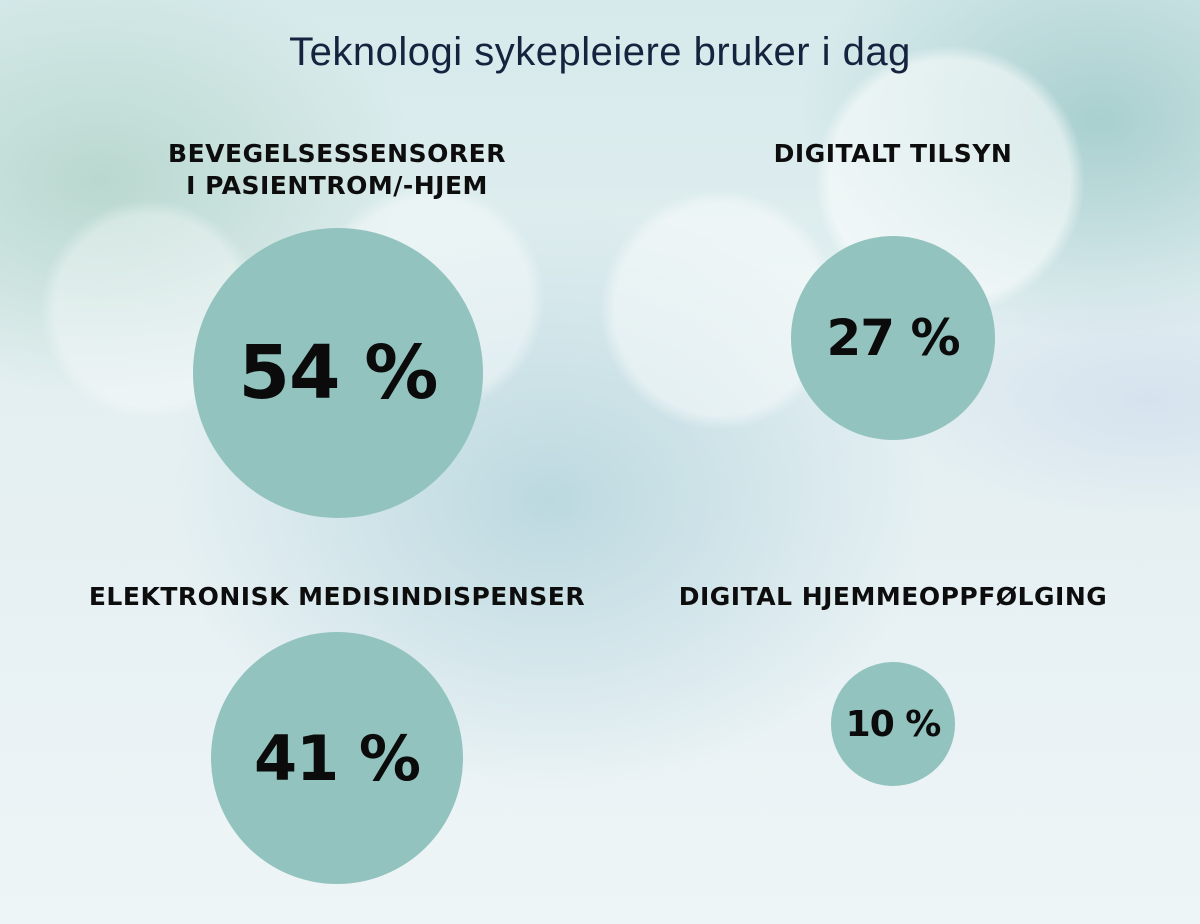 Image resolution: width=1200 pixels, height=924 pixels. I want to click on value-bevegelsessensorer: 54 %, so click(338, 373).